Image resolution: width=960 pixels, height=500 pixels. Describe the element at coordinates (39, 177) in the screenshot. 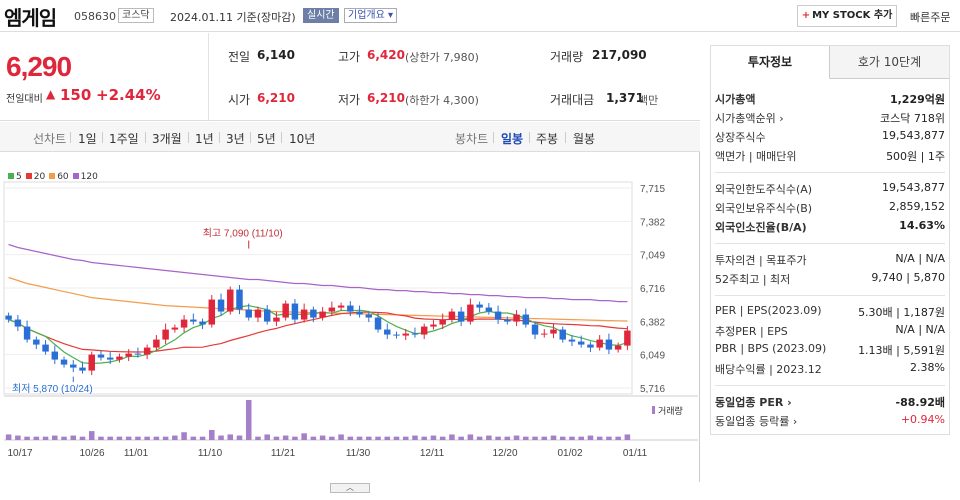

I see `legend-label: 20` at that location.